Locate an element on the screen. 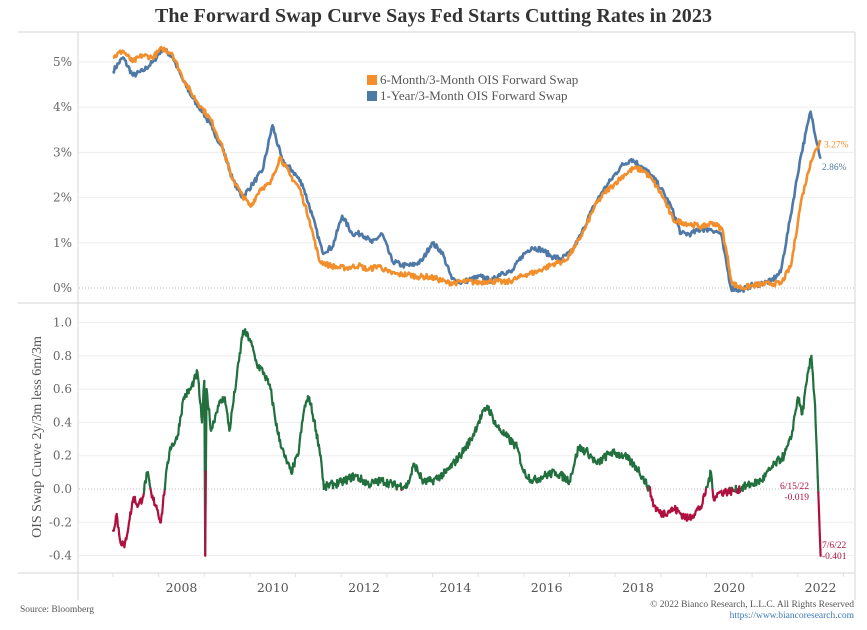 This screenshot has height=630, width=867. top-y-tick-label: 3% is located at coordinates (62, 152).